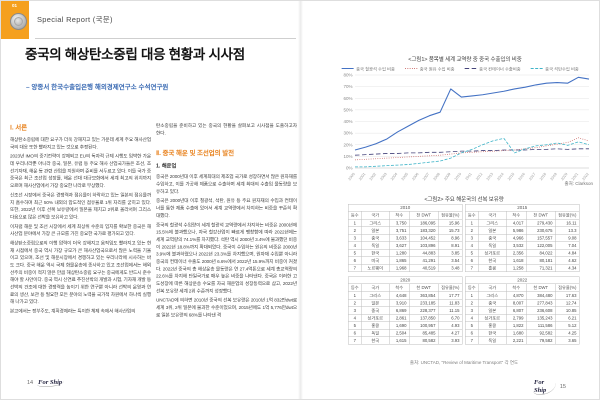  Describe the element at coordinates (347, 109) in the screenshot. I see `svg-text: 50%` at that location.